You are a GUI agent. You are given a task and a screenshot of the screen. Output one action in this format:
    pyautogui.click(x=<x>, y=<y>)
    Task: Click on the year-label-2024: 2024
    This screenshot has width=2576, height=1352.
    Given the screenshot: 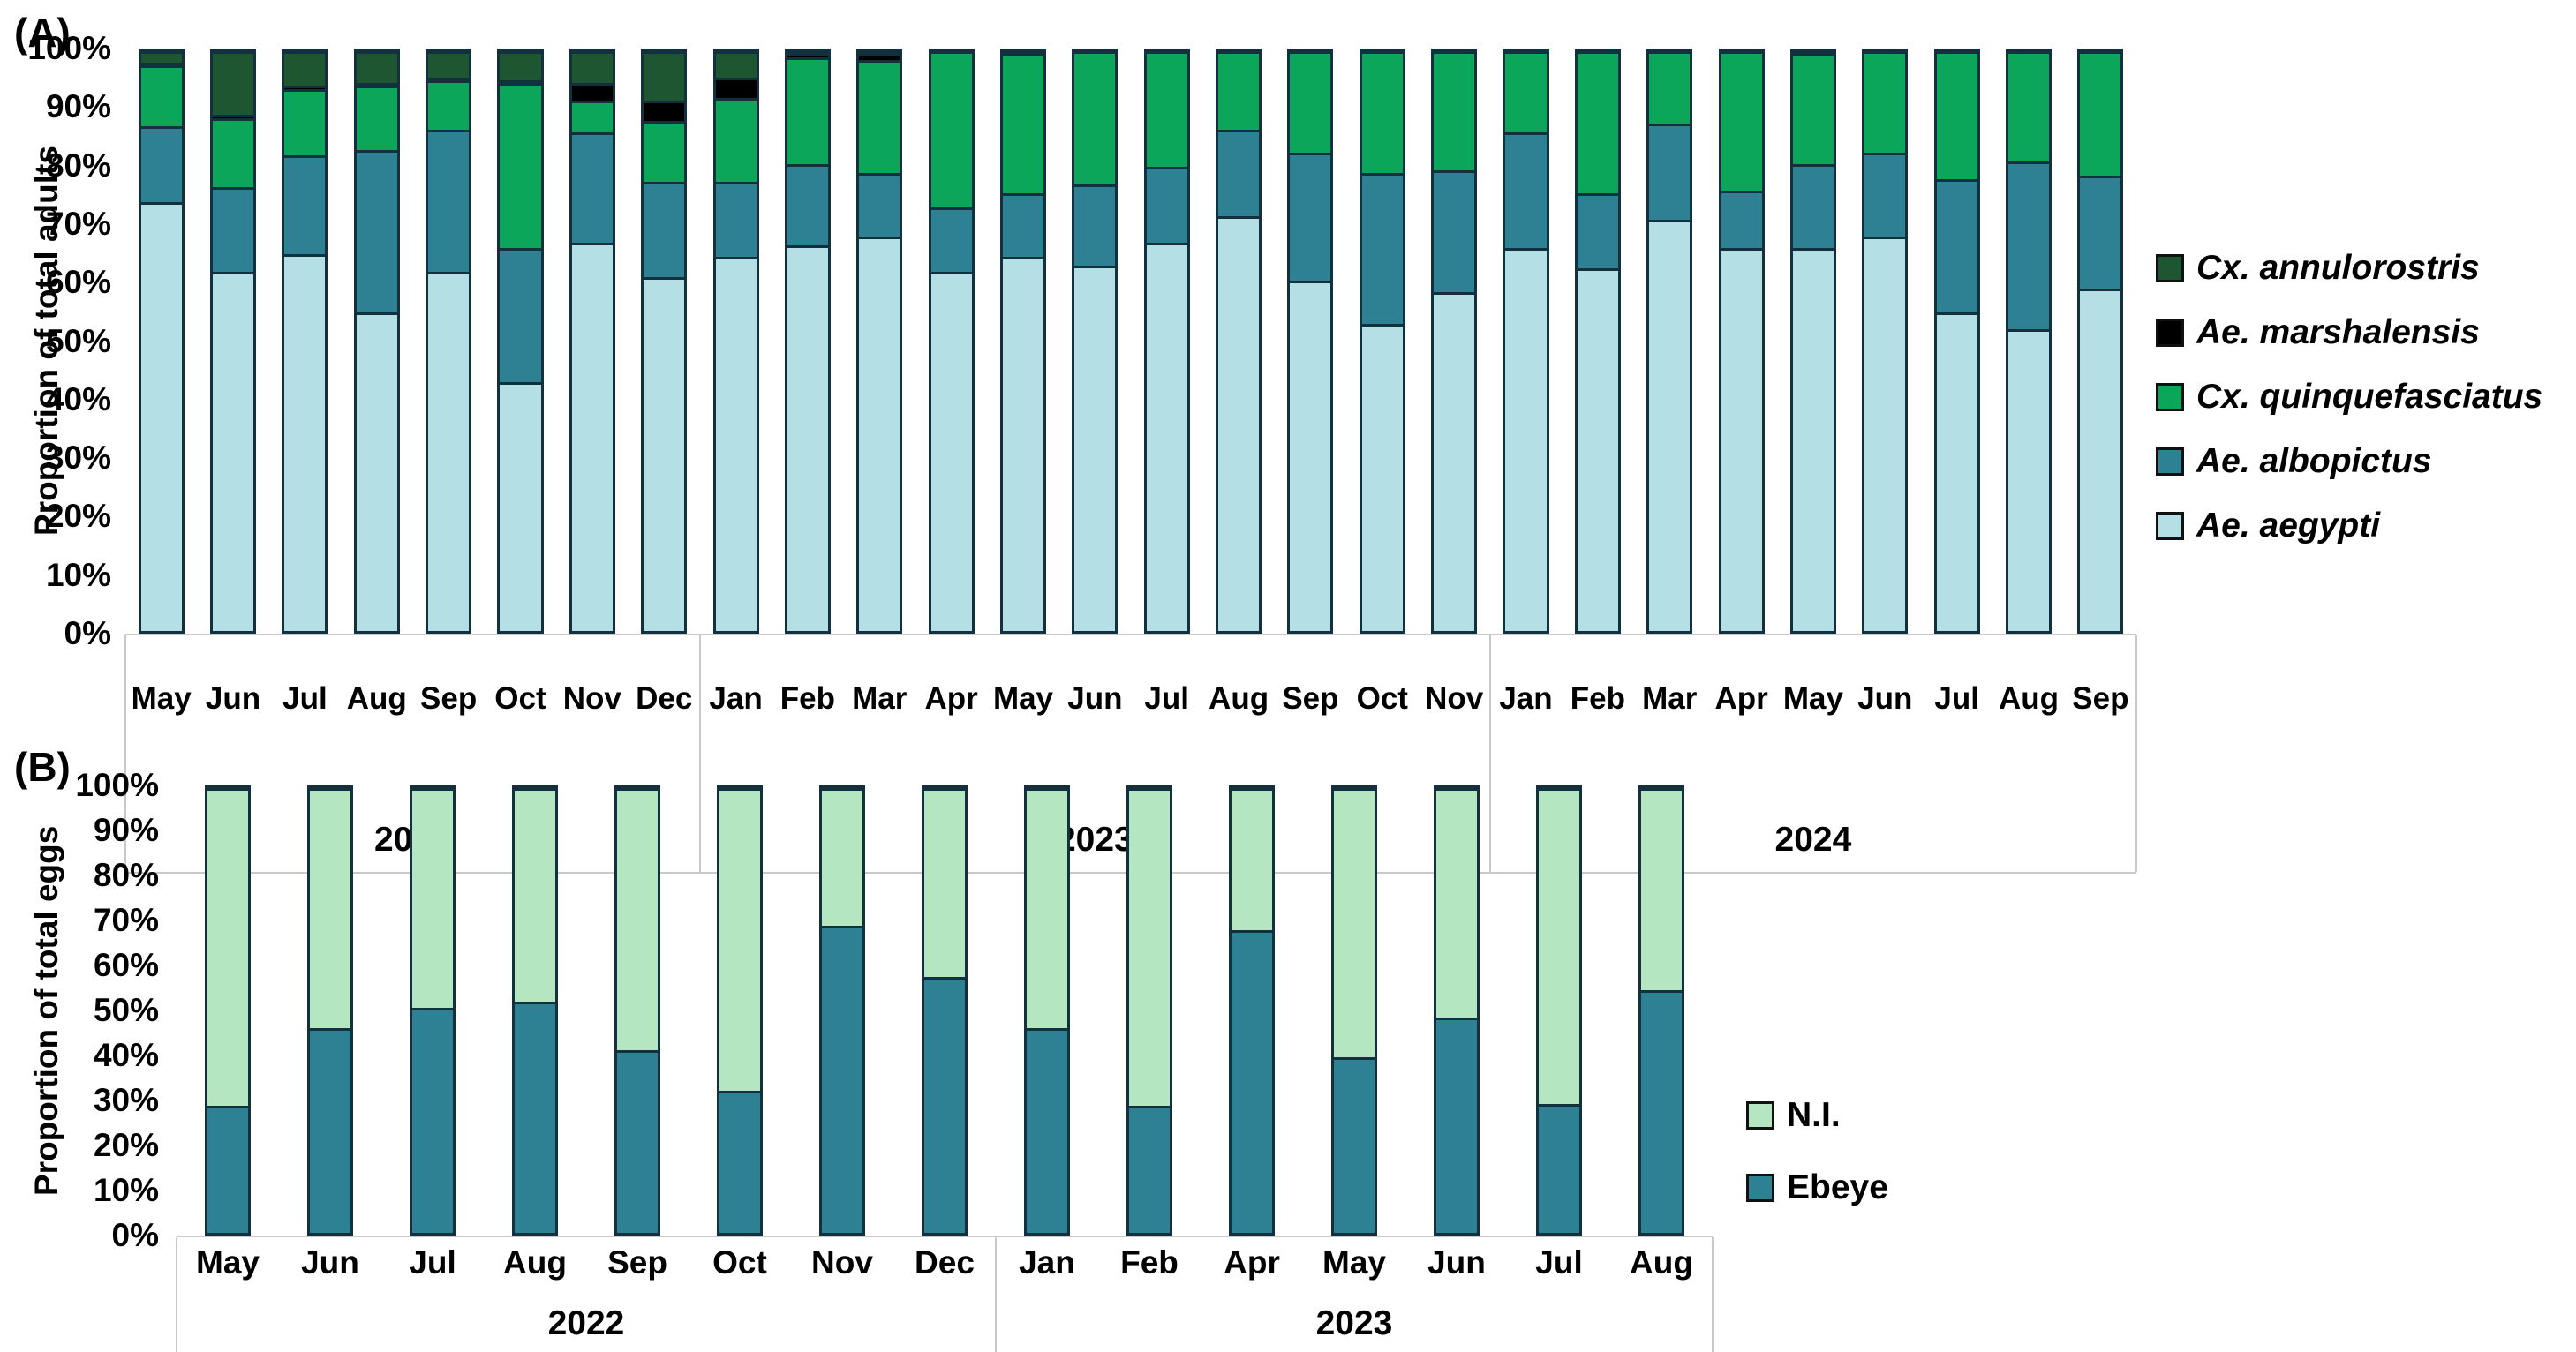 What is the action you would take?
    pyautogui.click(x=1813, y=840)
    